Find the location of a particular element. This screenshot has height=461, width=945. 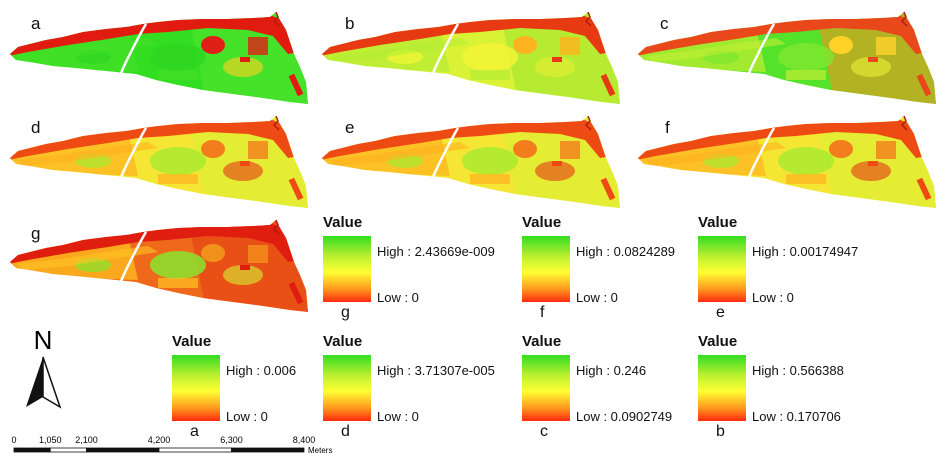

map-panel-c is located at coordinates (786, 62).